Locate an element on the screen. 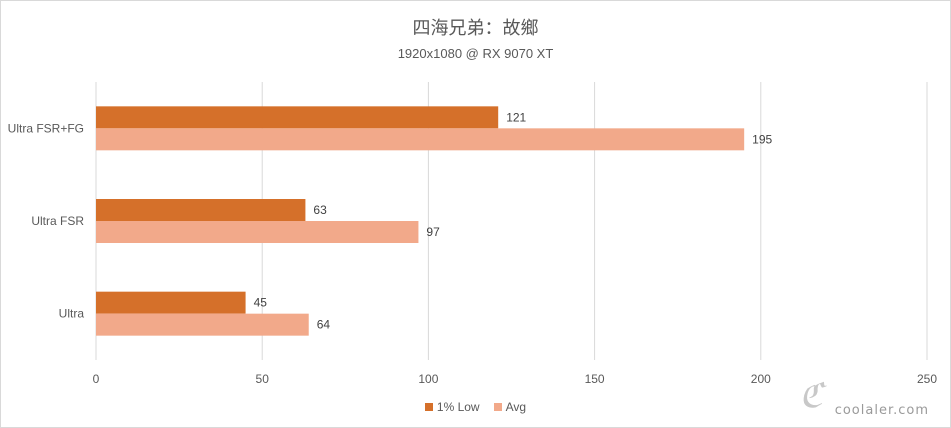 Image resolution: width=951 pixels, height=428 pixels. category-label: Ultra FSR is located at coordinates (57, 221).